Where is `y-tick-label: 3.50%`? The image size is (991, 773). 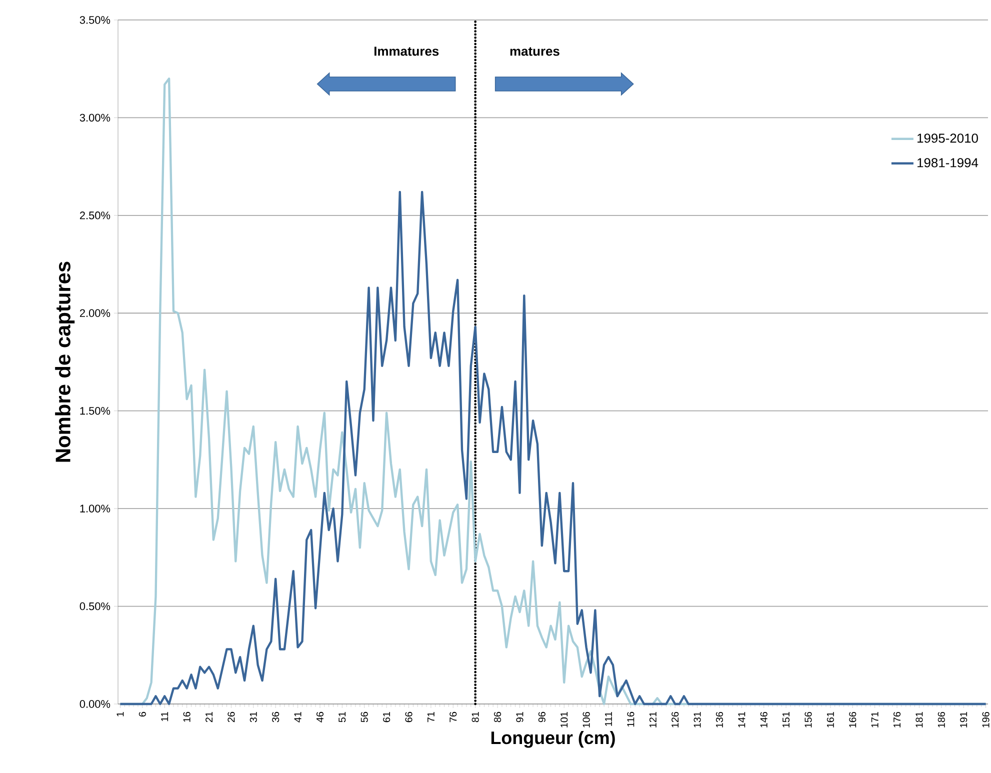 y-tick-label: 3.50% is located at coordinates (95, 20).